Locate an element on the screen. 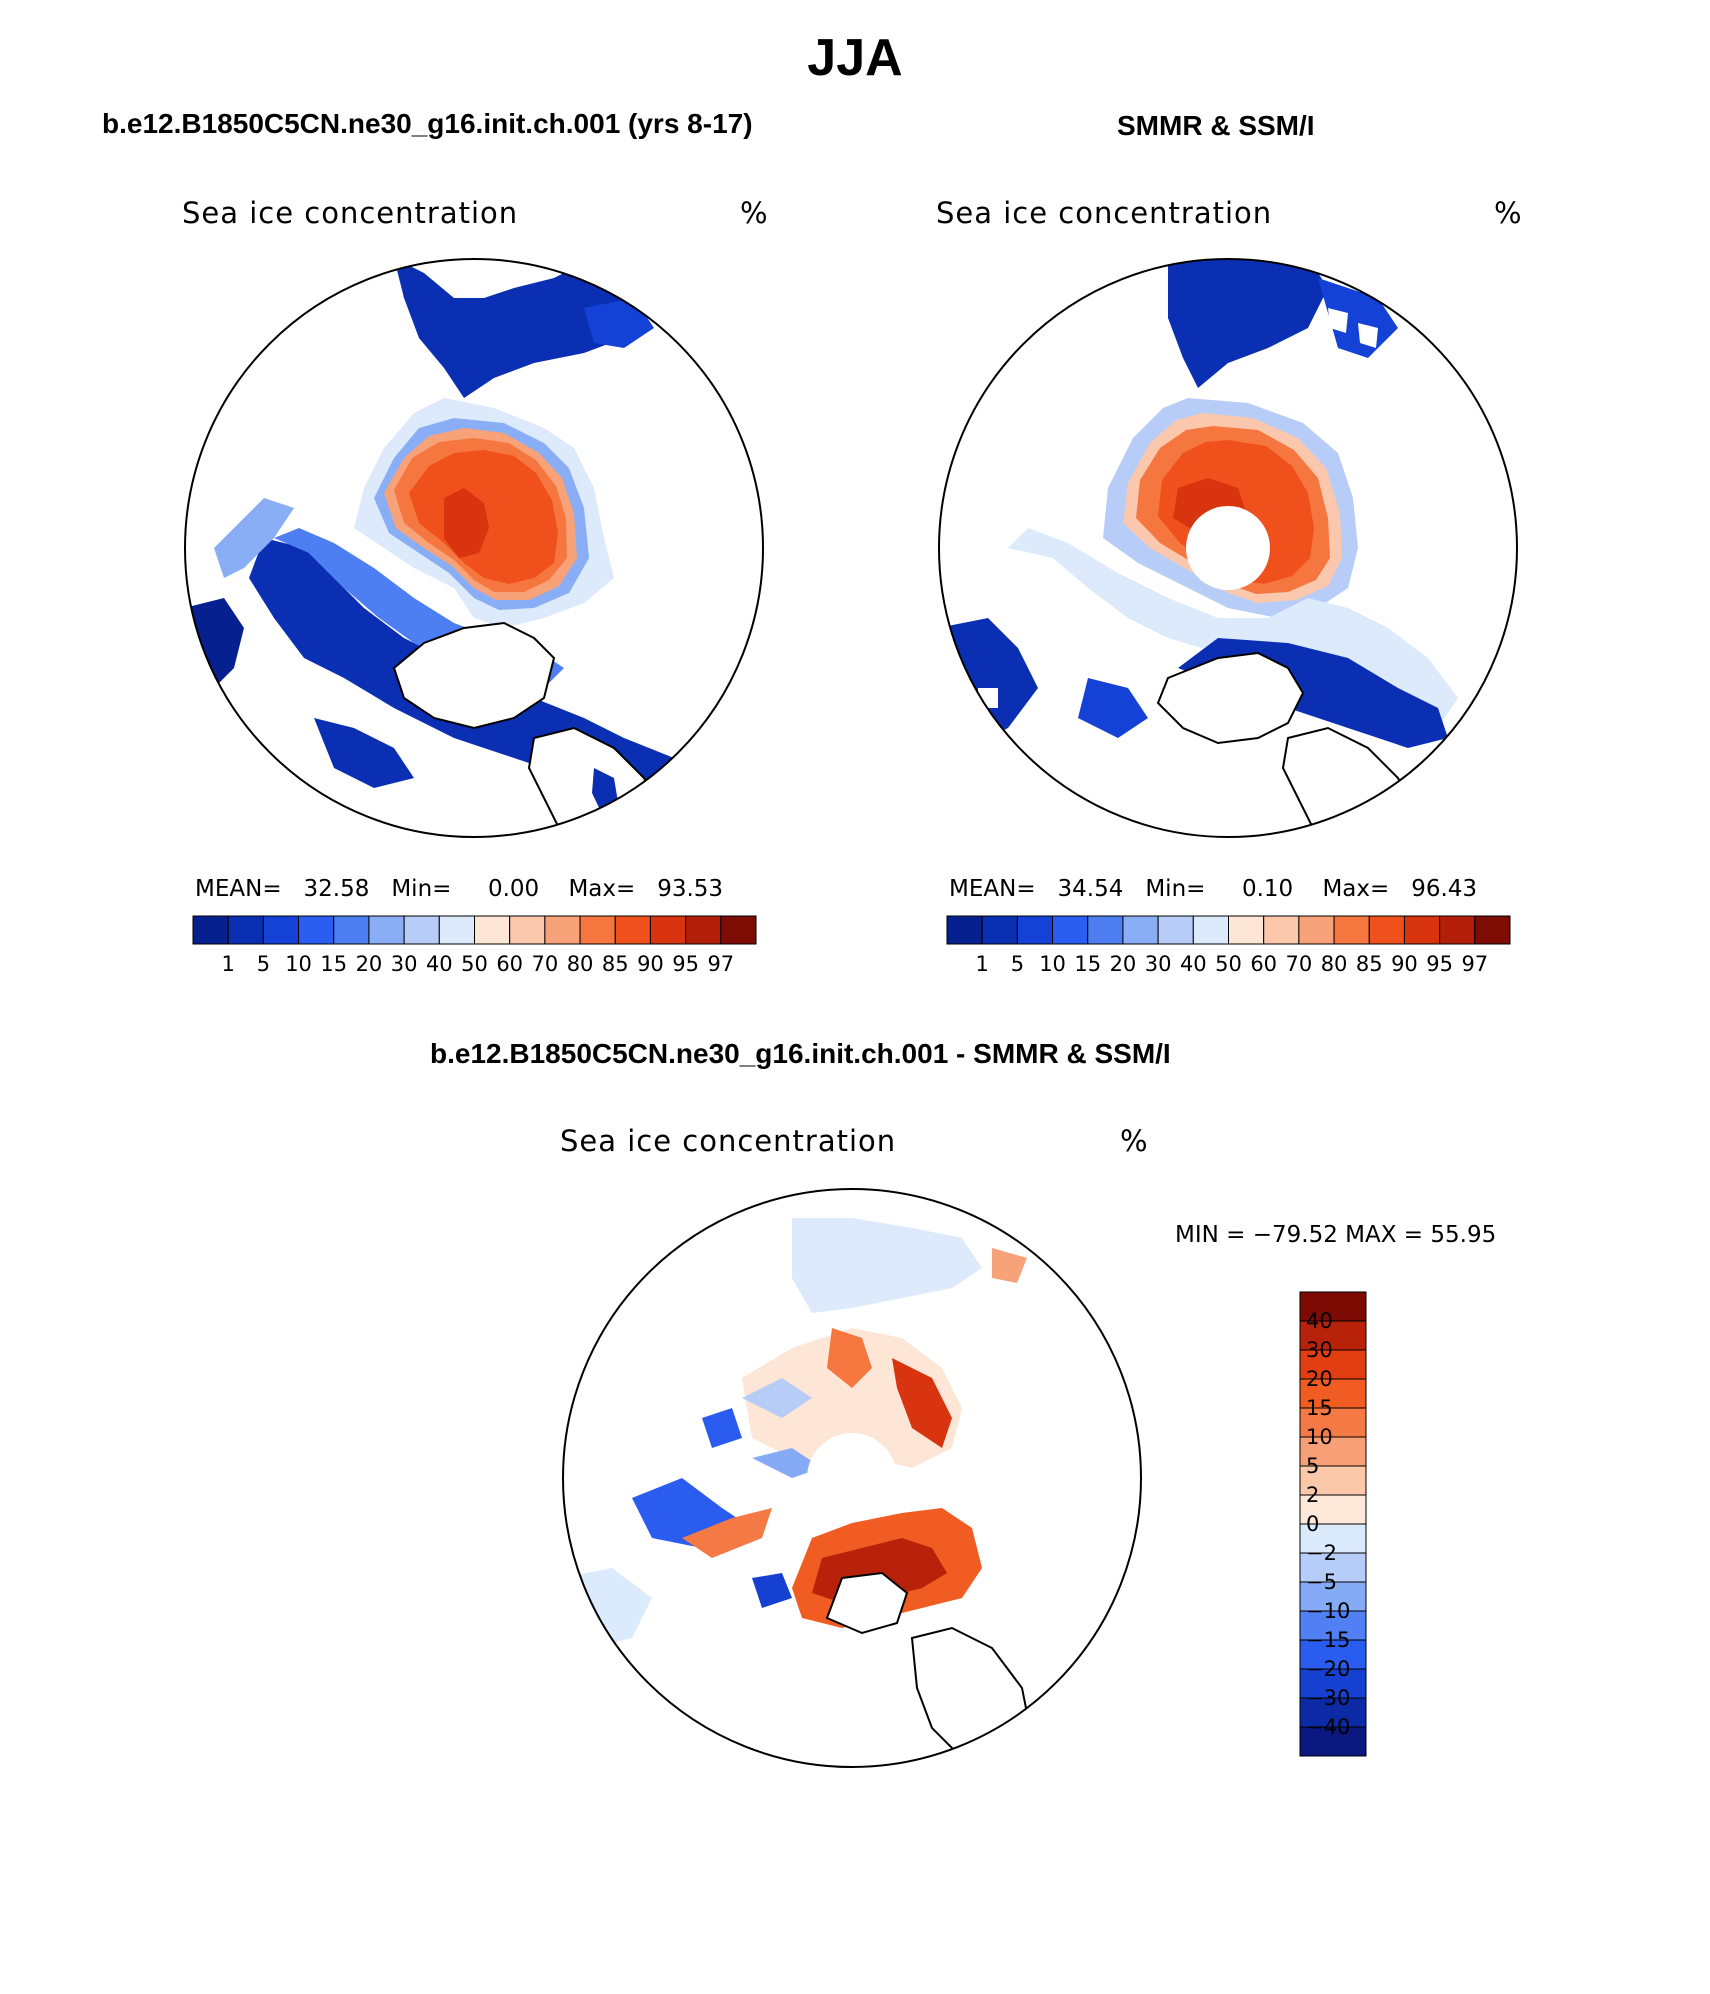 The height and width of the screenshot is (1994, 1710). model-min-value: 0.00 is located at coordinates (513, 889).